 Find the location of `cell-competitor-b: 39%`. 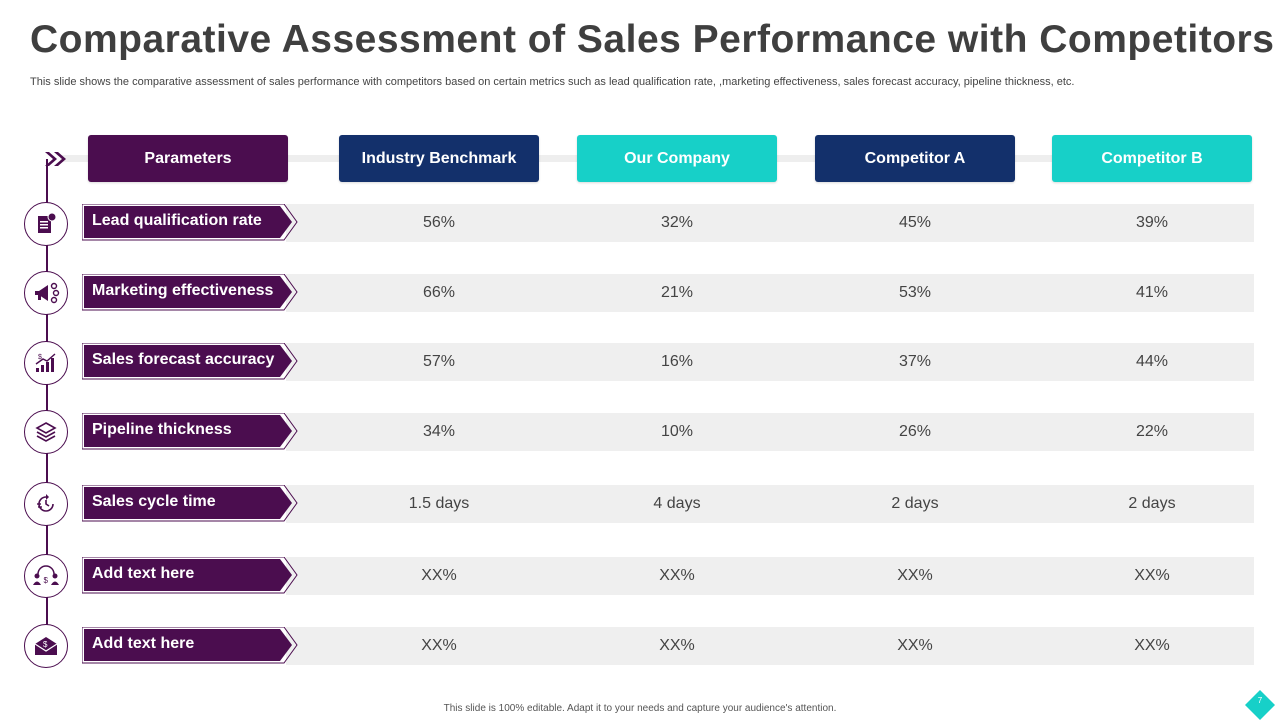

cell-competitor-b: 39% is located at coordinates (1152, 222).